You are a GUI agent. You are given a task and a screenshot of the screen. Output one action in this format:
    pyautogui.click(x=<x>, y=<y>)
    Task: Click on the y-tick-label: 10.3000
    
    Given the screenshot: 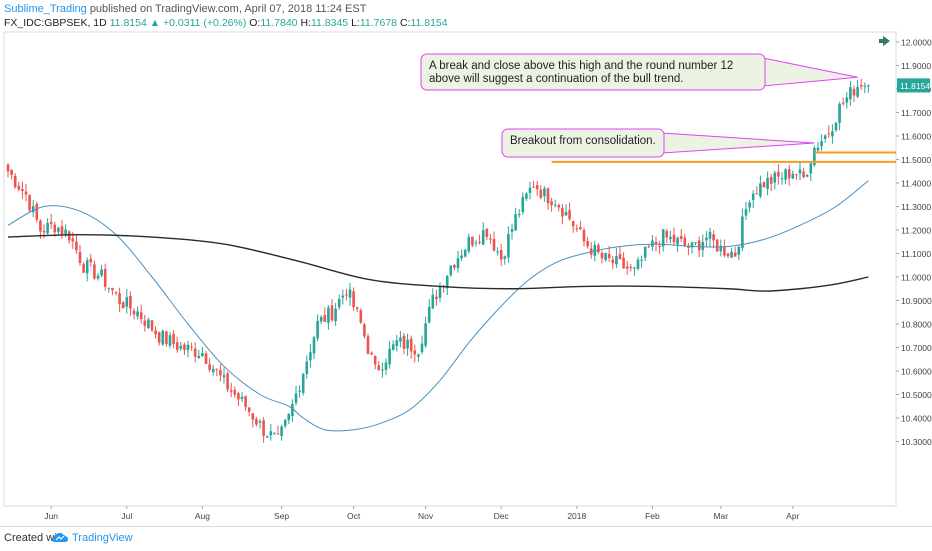 What is the action you would take?
    pyautogui.click(x=916, y=442)
    